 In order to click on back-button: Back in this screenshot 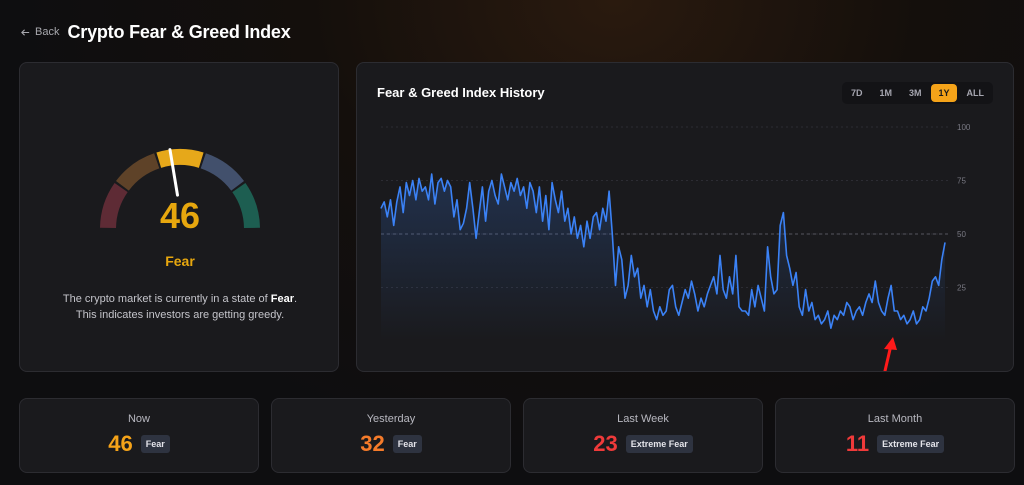, I will do `click(39, 32)`.